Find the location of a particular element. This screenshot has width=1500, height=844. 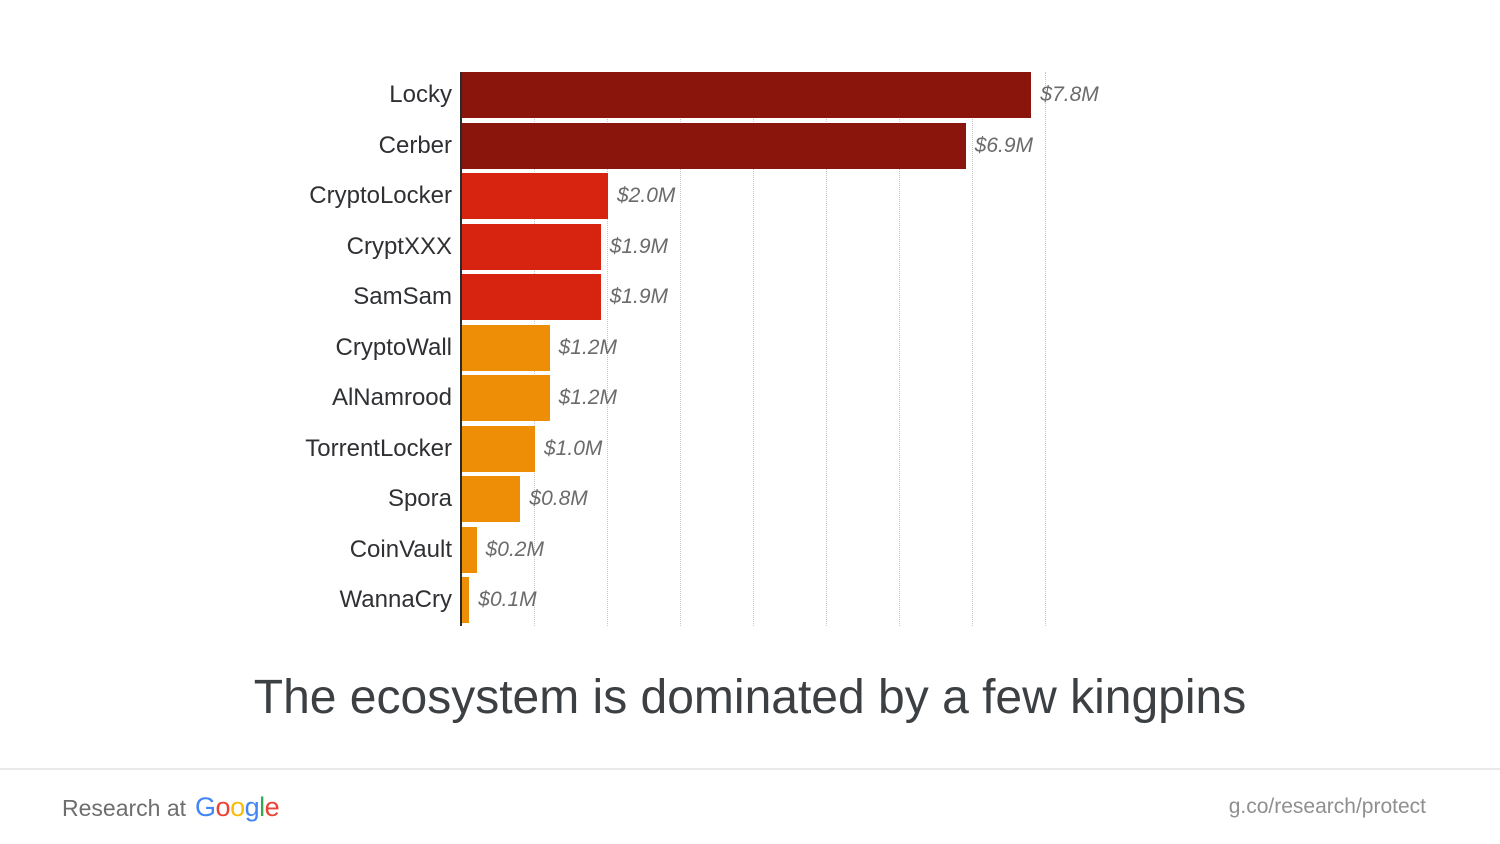

brand-prefix-text: Research at is located at coordinates (124, 807).